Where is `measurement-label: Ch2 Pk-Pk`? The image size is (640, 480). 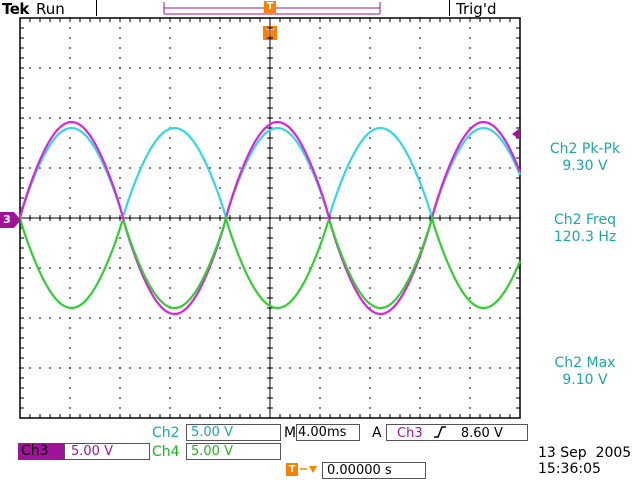
measurement-label: Ch2 Pk-Pk is located at coordinates (585, 149).